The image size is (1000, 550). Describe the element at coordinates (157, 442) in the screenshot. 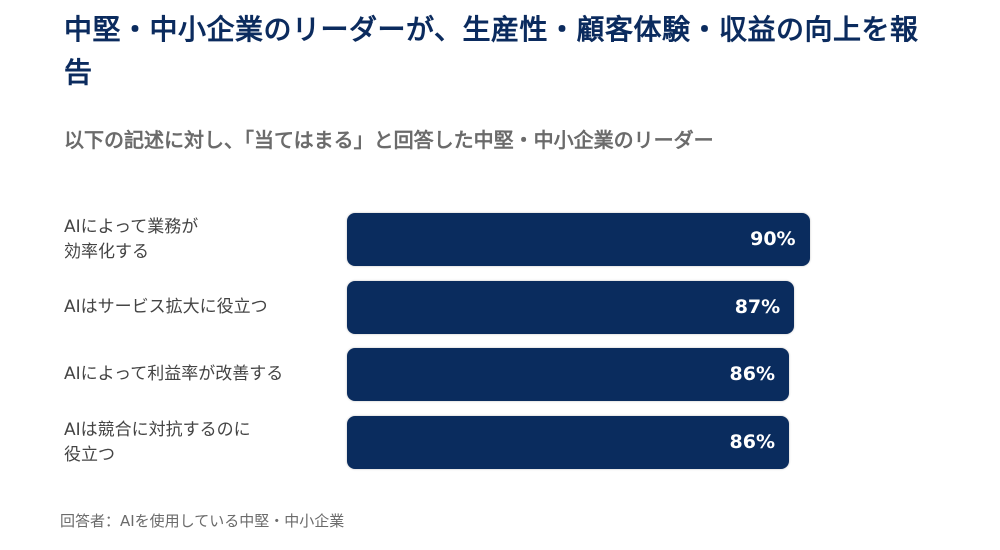

I see `category-label: AIは競合に対抗するのに 役立つ` at that location.